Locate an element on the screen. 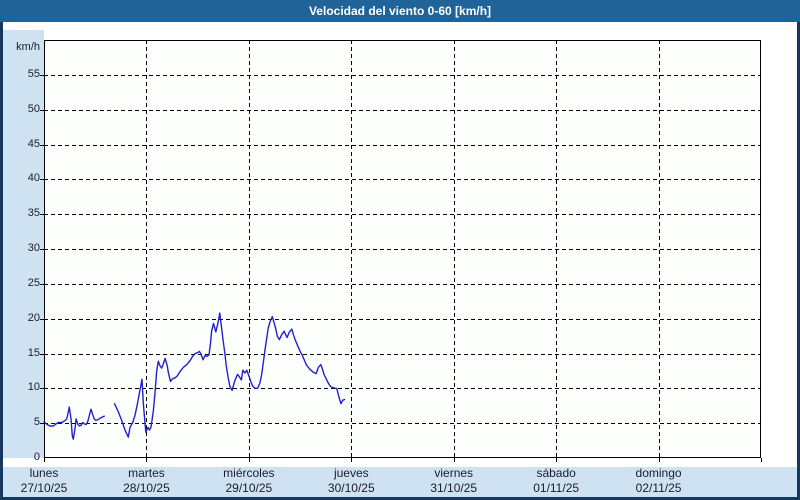 The width and height of the screenshot is (800, 500). day-date: 30/10/25 is located at coordinates (351, 488).